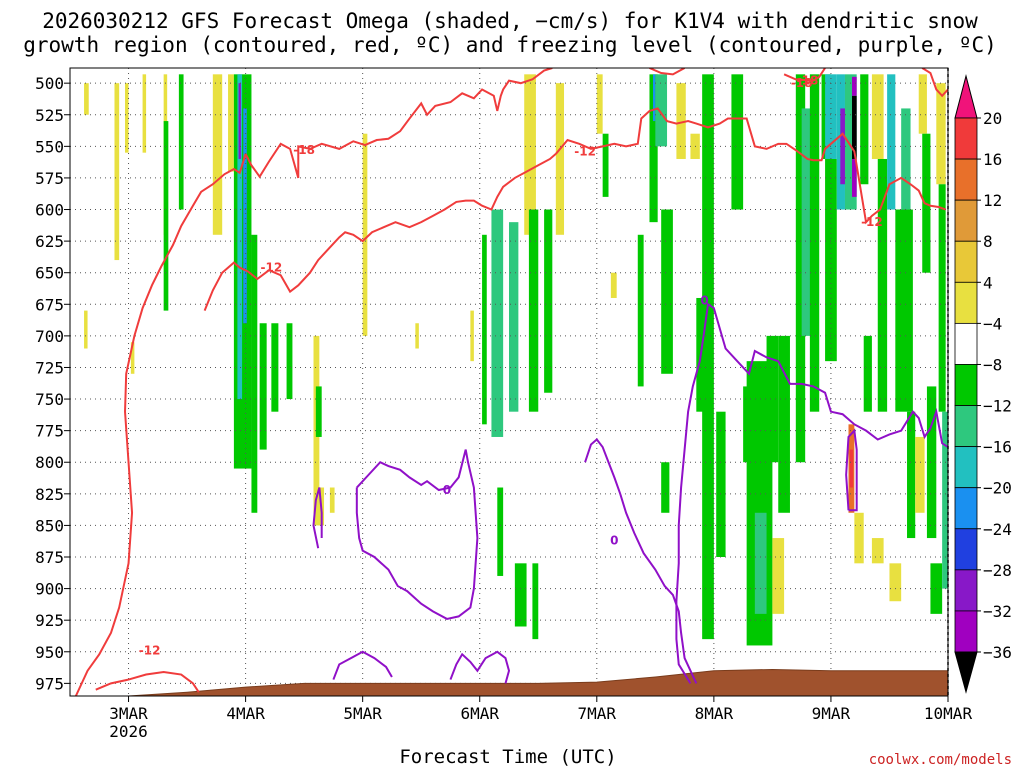 Image resolution: width=1024 pixels, height=772 pixels. Describe the element at coordinates (49, 146) in the screenshot. I see `y-tick-label-550: 550` at that location.